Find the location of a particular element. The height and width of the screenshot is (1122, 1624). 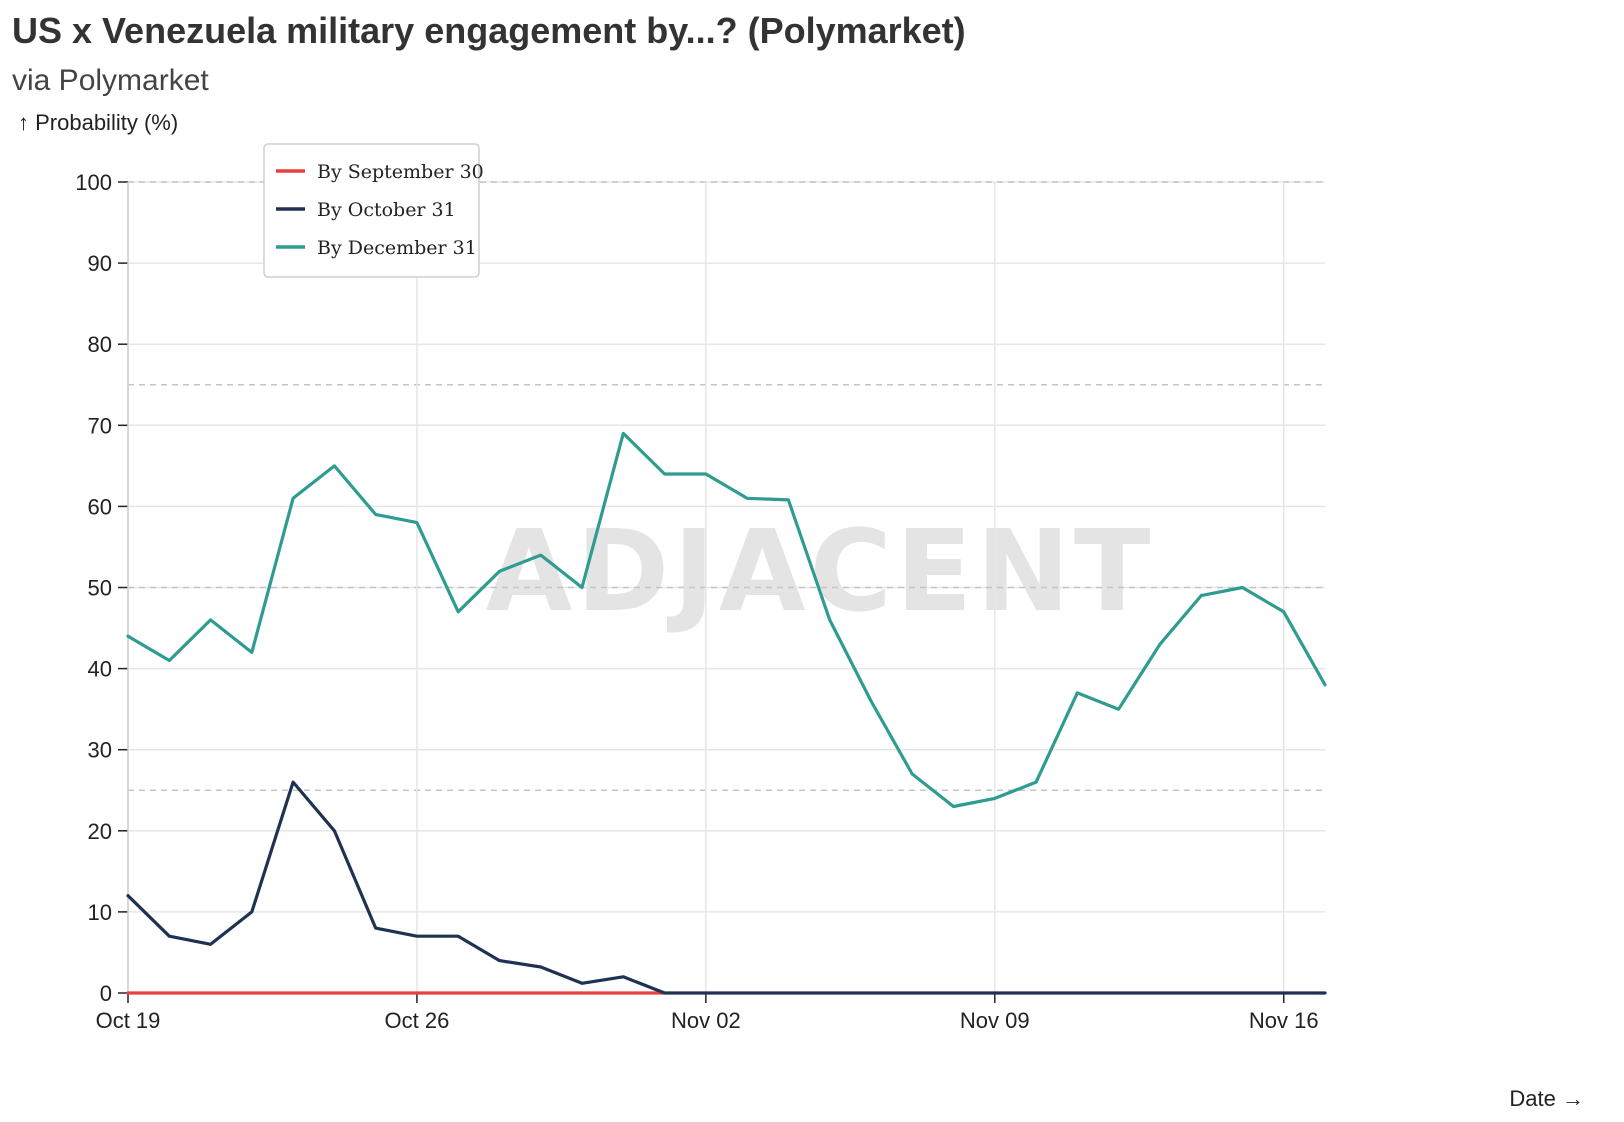

x-tick-label: Oct 26 is located at coordinates (417, 1020).